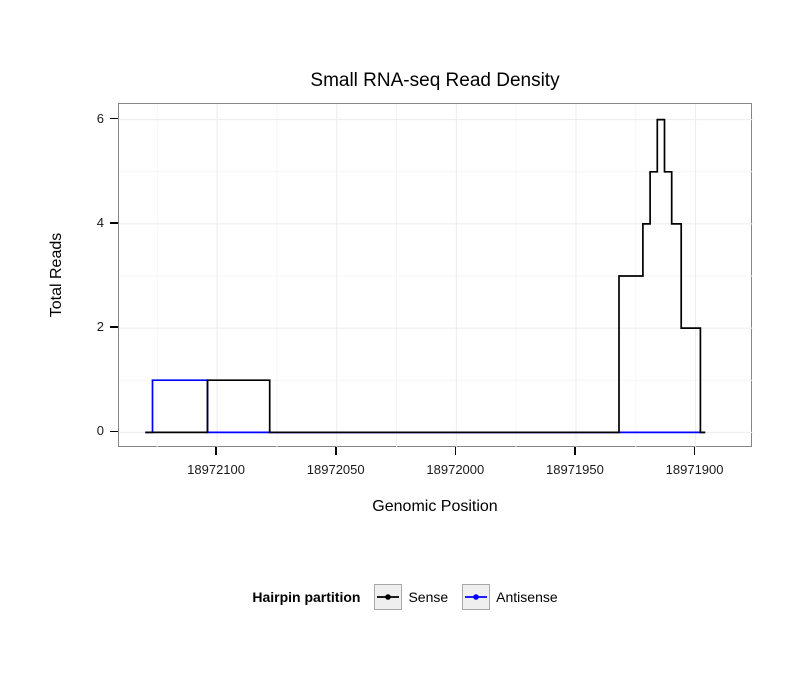 The height and width of the screenshot is (690, 810). Describe the element at coordinates (435, 506) in the screenshot. I see `x-axis-label: Genomic Position` at that location.